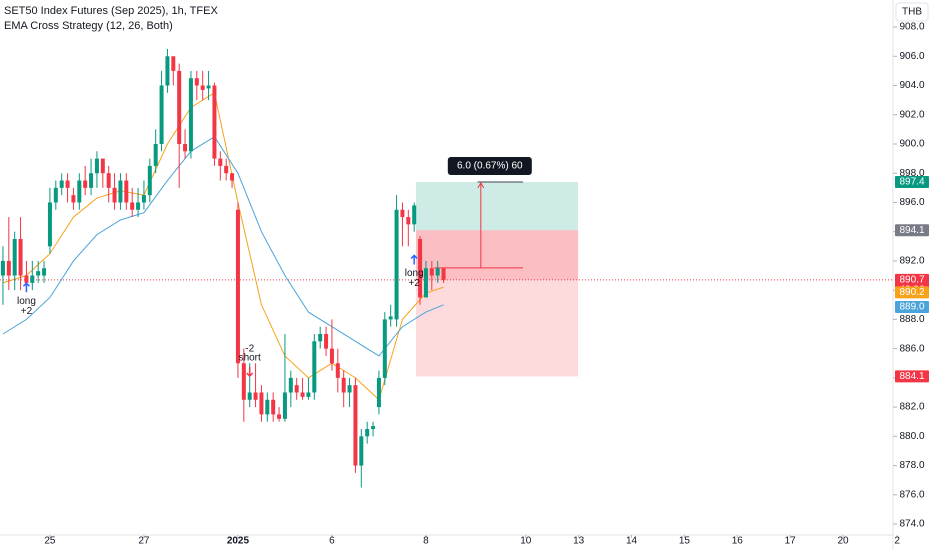  What do you see at coordinates (911, 494) in the screenshot?
I see `y-tick-label: 876.0` at bounding box center [911, 494].